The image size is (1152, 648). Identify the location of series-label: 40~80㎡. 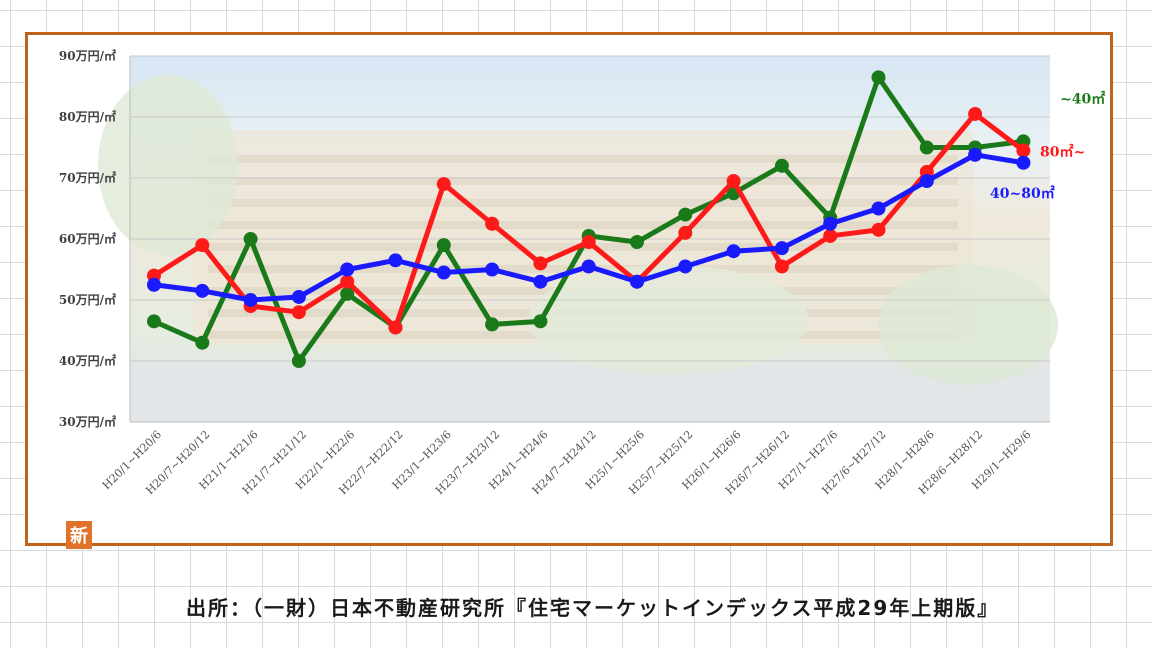
(1022, 193).